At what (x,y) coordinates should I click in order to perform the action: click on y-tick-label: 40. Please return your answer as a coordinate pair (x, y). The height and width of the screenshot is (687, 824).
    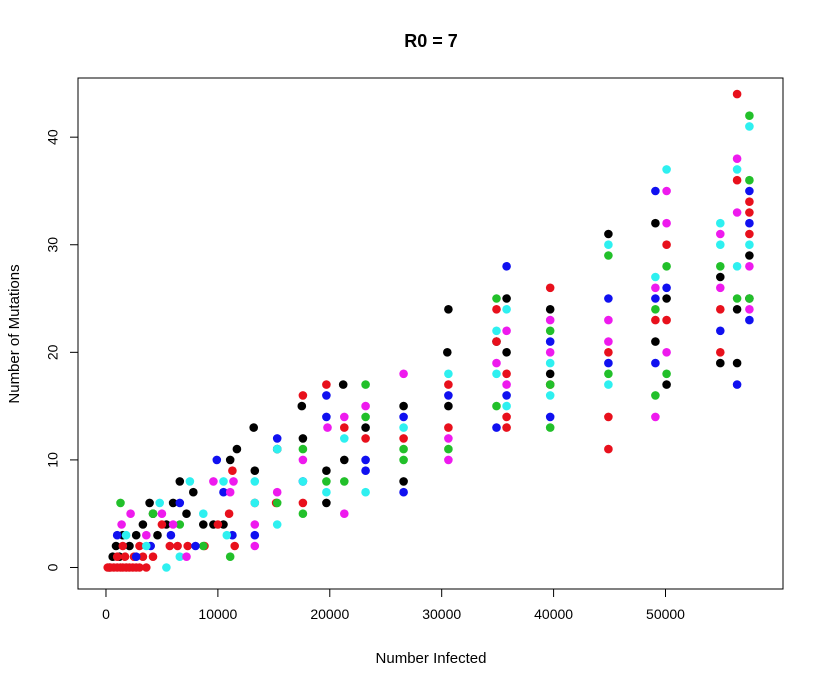
    Looking at the image, I should click on (53, 137).